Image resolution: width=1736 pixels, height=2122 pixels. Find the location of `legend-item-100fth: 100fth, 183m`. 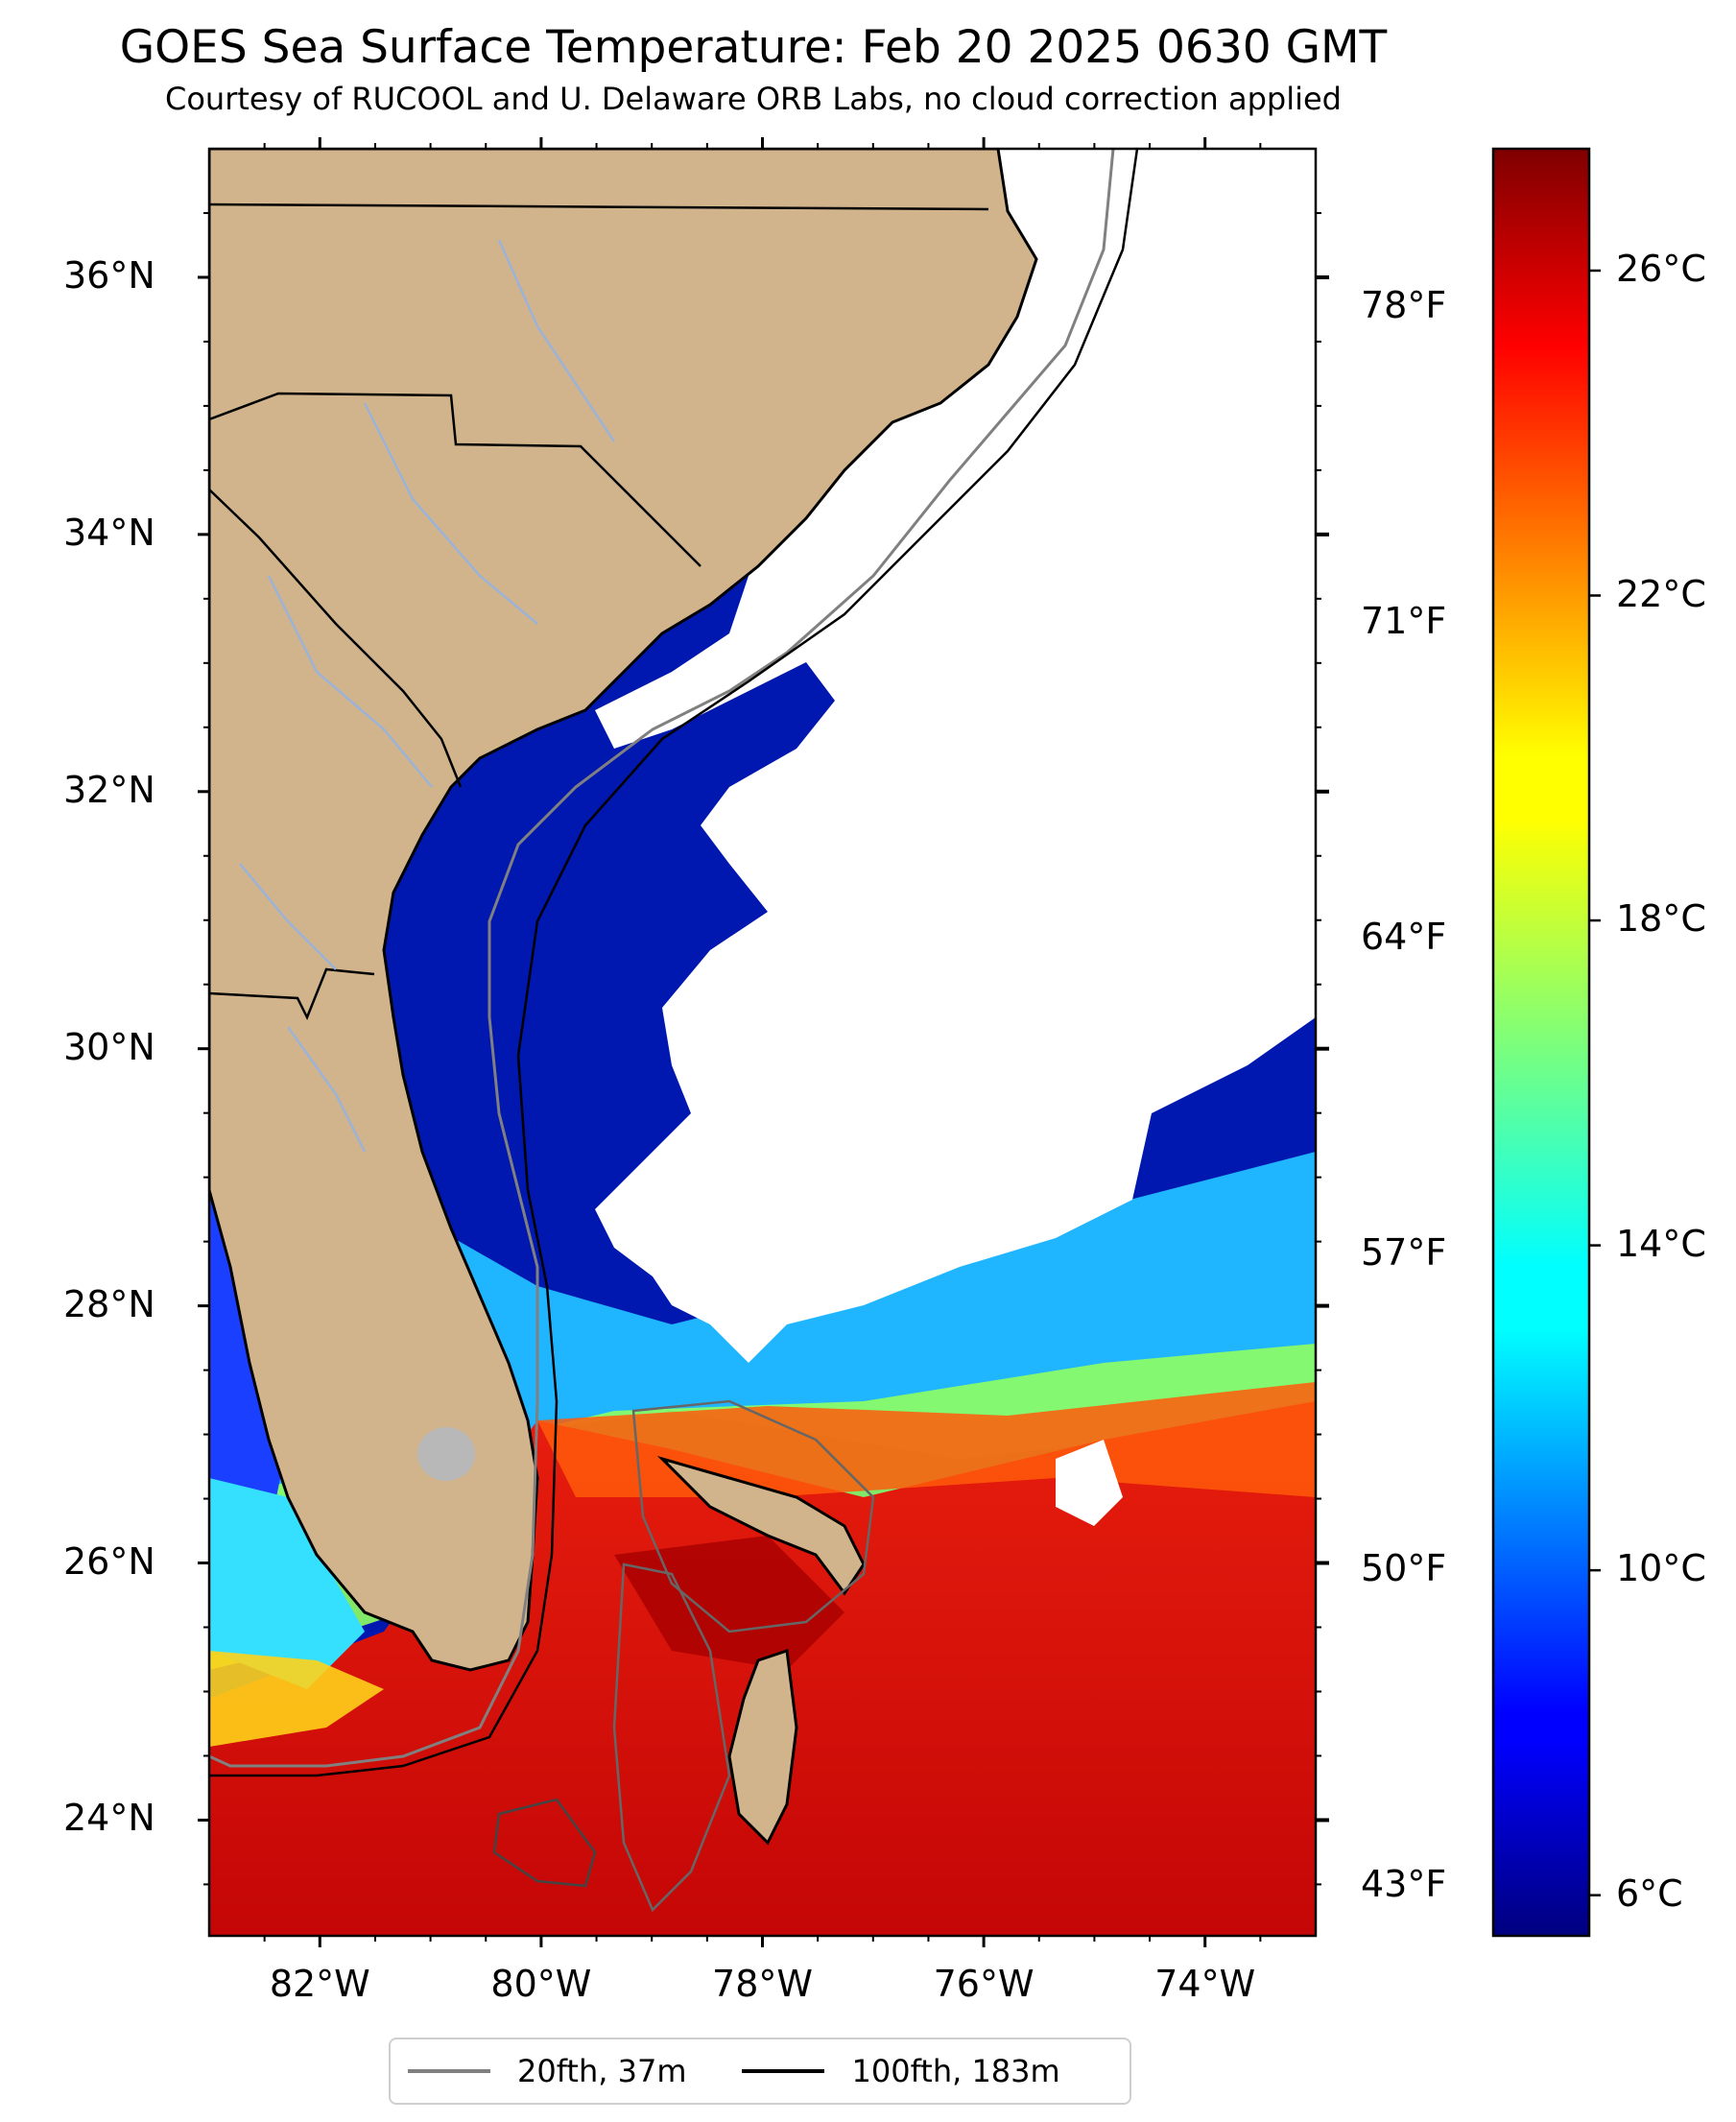

legend-item-100fth: 100fth, 183m is located at coordinates (901, 2071).